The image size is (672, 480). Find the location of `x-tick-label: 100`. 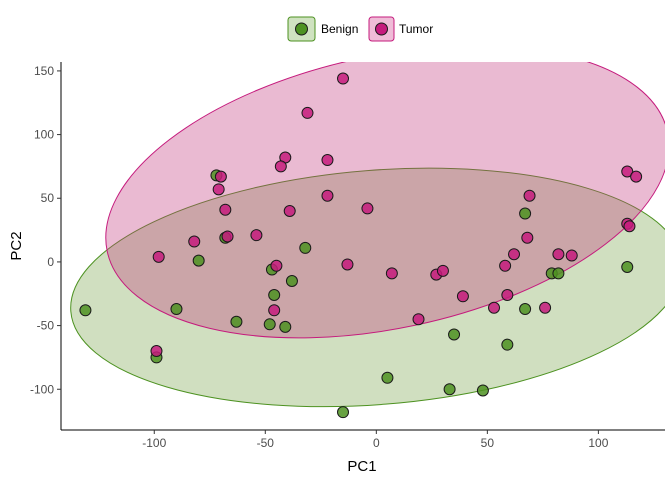

x-tick-label: 100 is located at coordinates (598, 443).